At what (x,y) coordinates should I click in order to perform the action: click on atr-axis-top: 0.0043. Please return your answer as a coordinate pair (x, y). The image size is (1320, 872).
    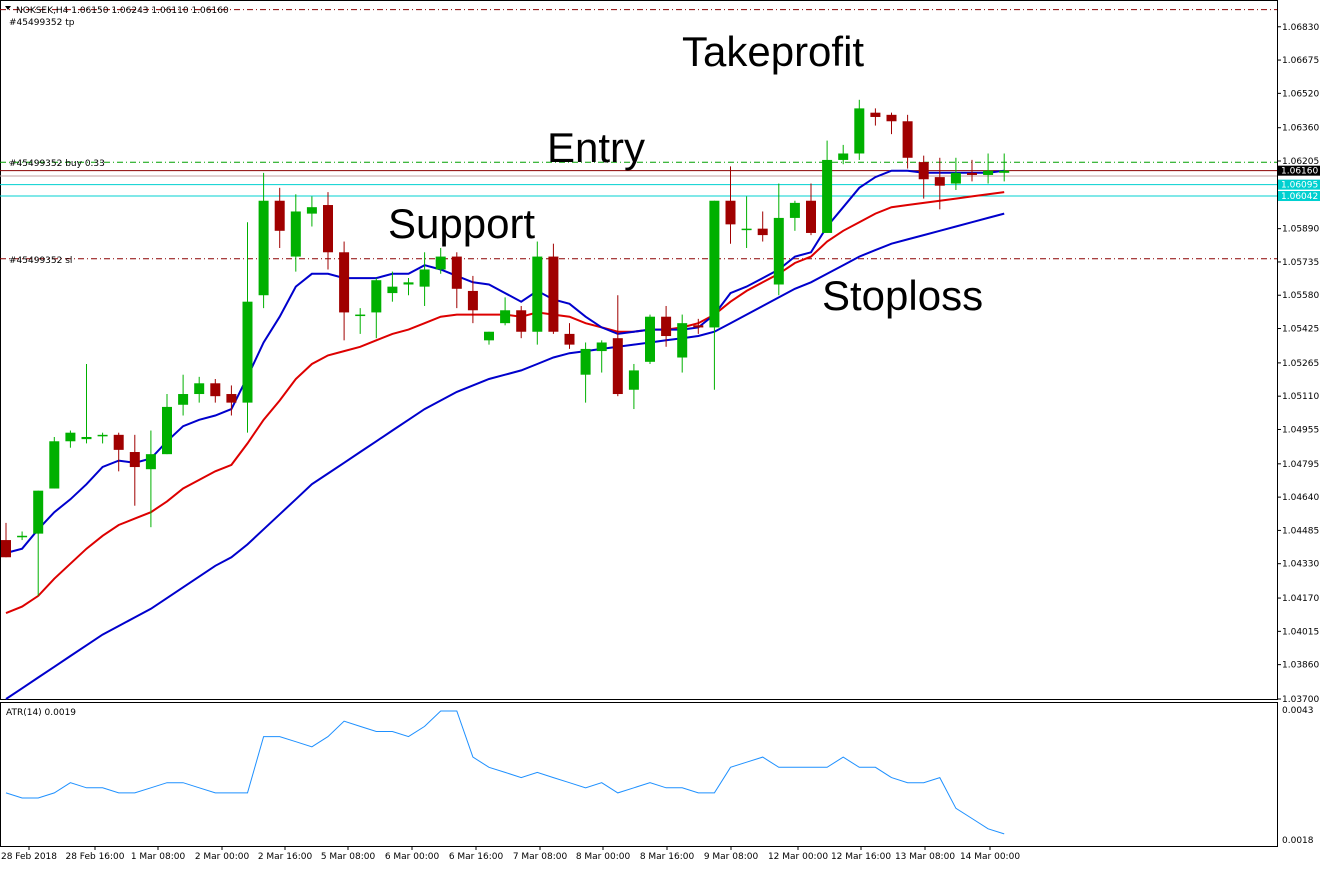
    Looking at the image, I should click on (1298, 711).